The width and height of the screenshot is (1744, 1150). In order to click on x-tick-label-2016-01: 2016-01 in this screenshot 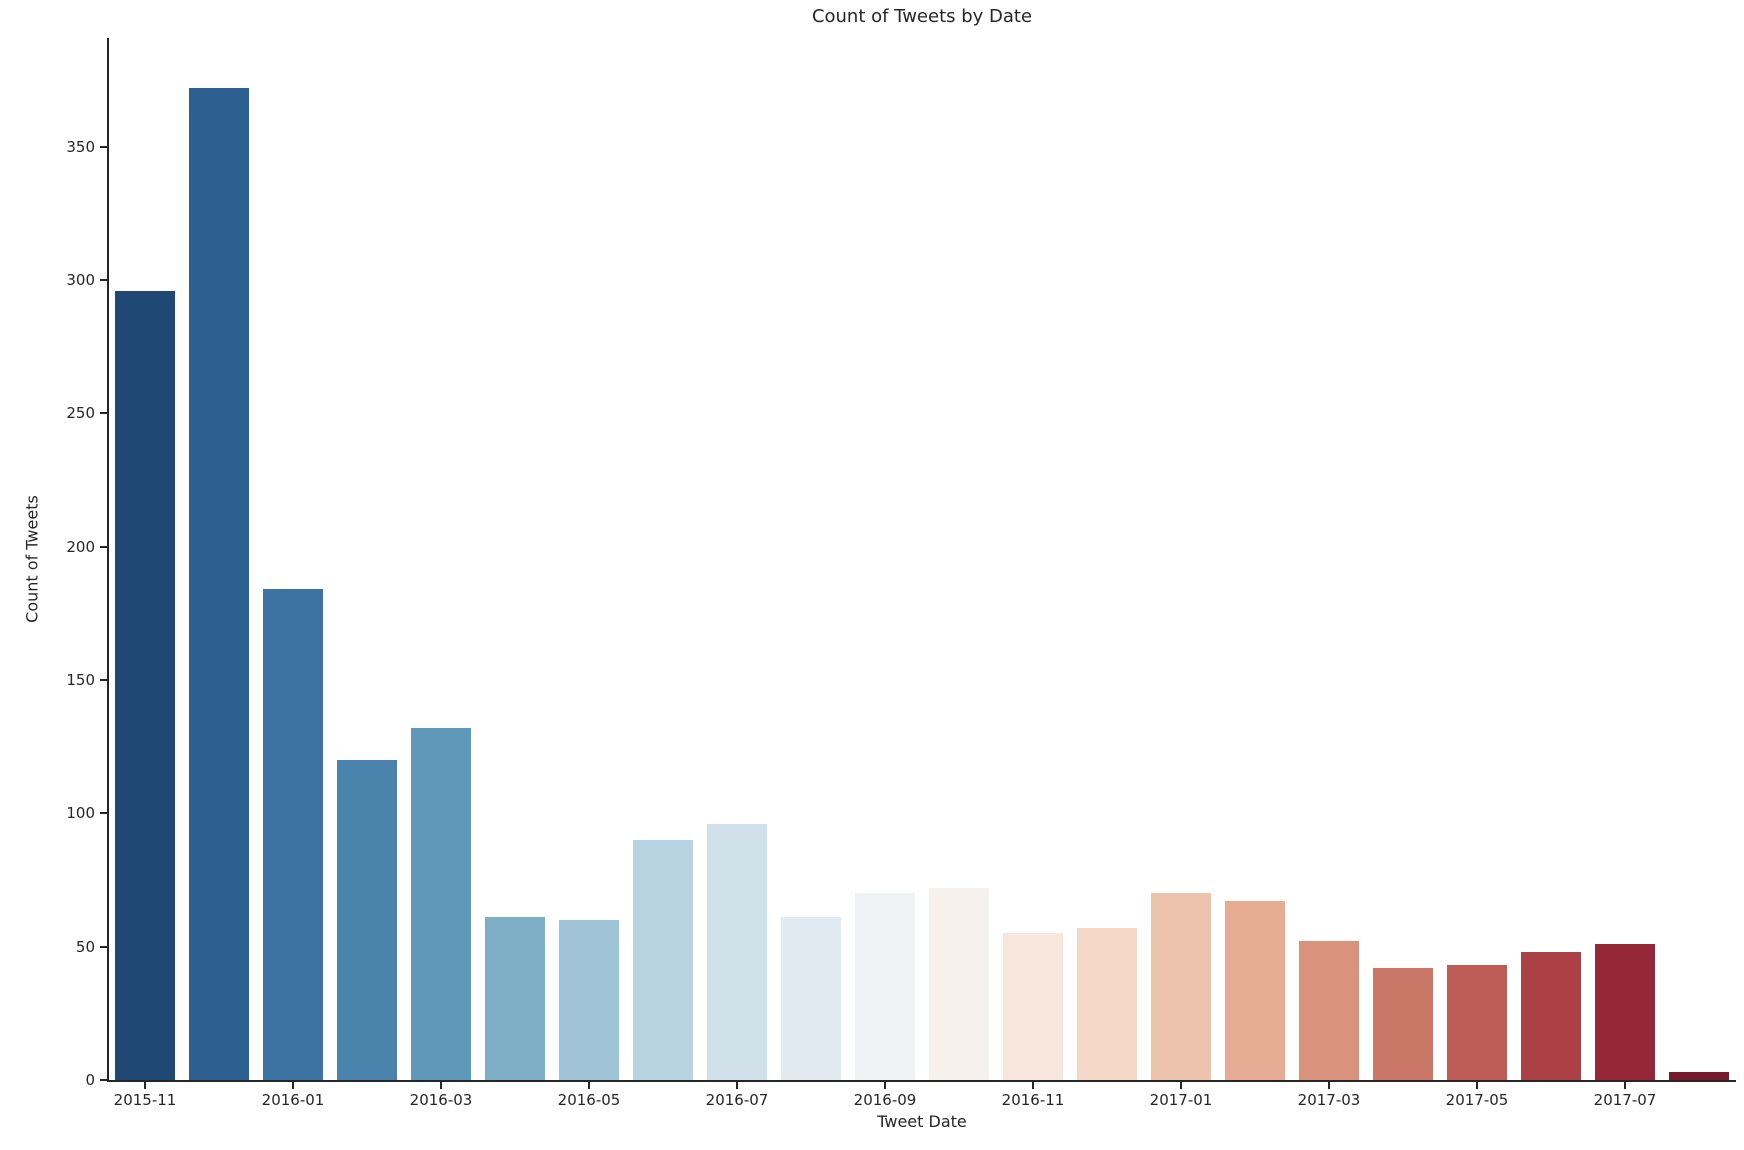, I will do `click(293, 1100)`.